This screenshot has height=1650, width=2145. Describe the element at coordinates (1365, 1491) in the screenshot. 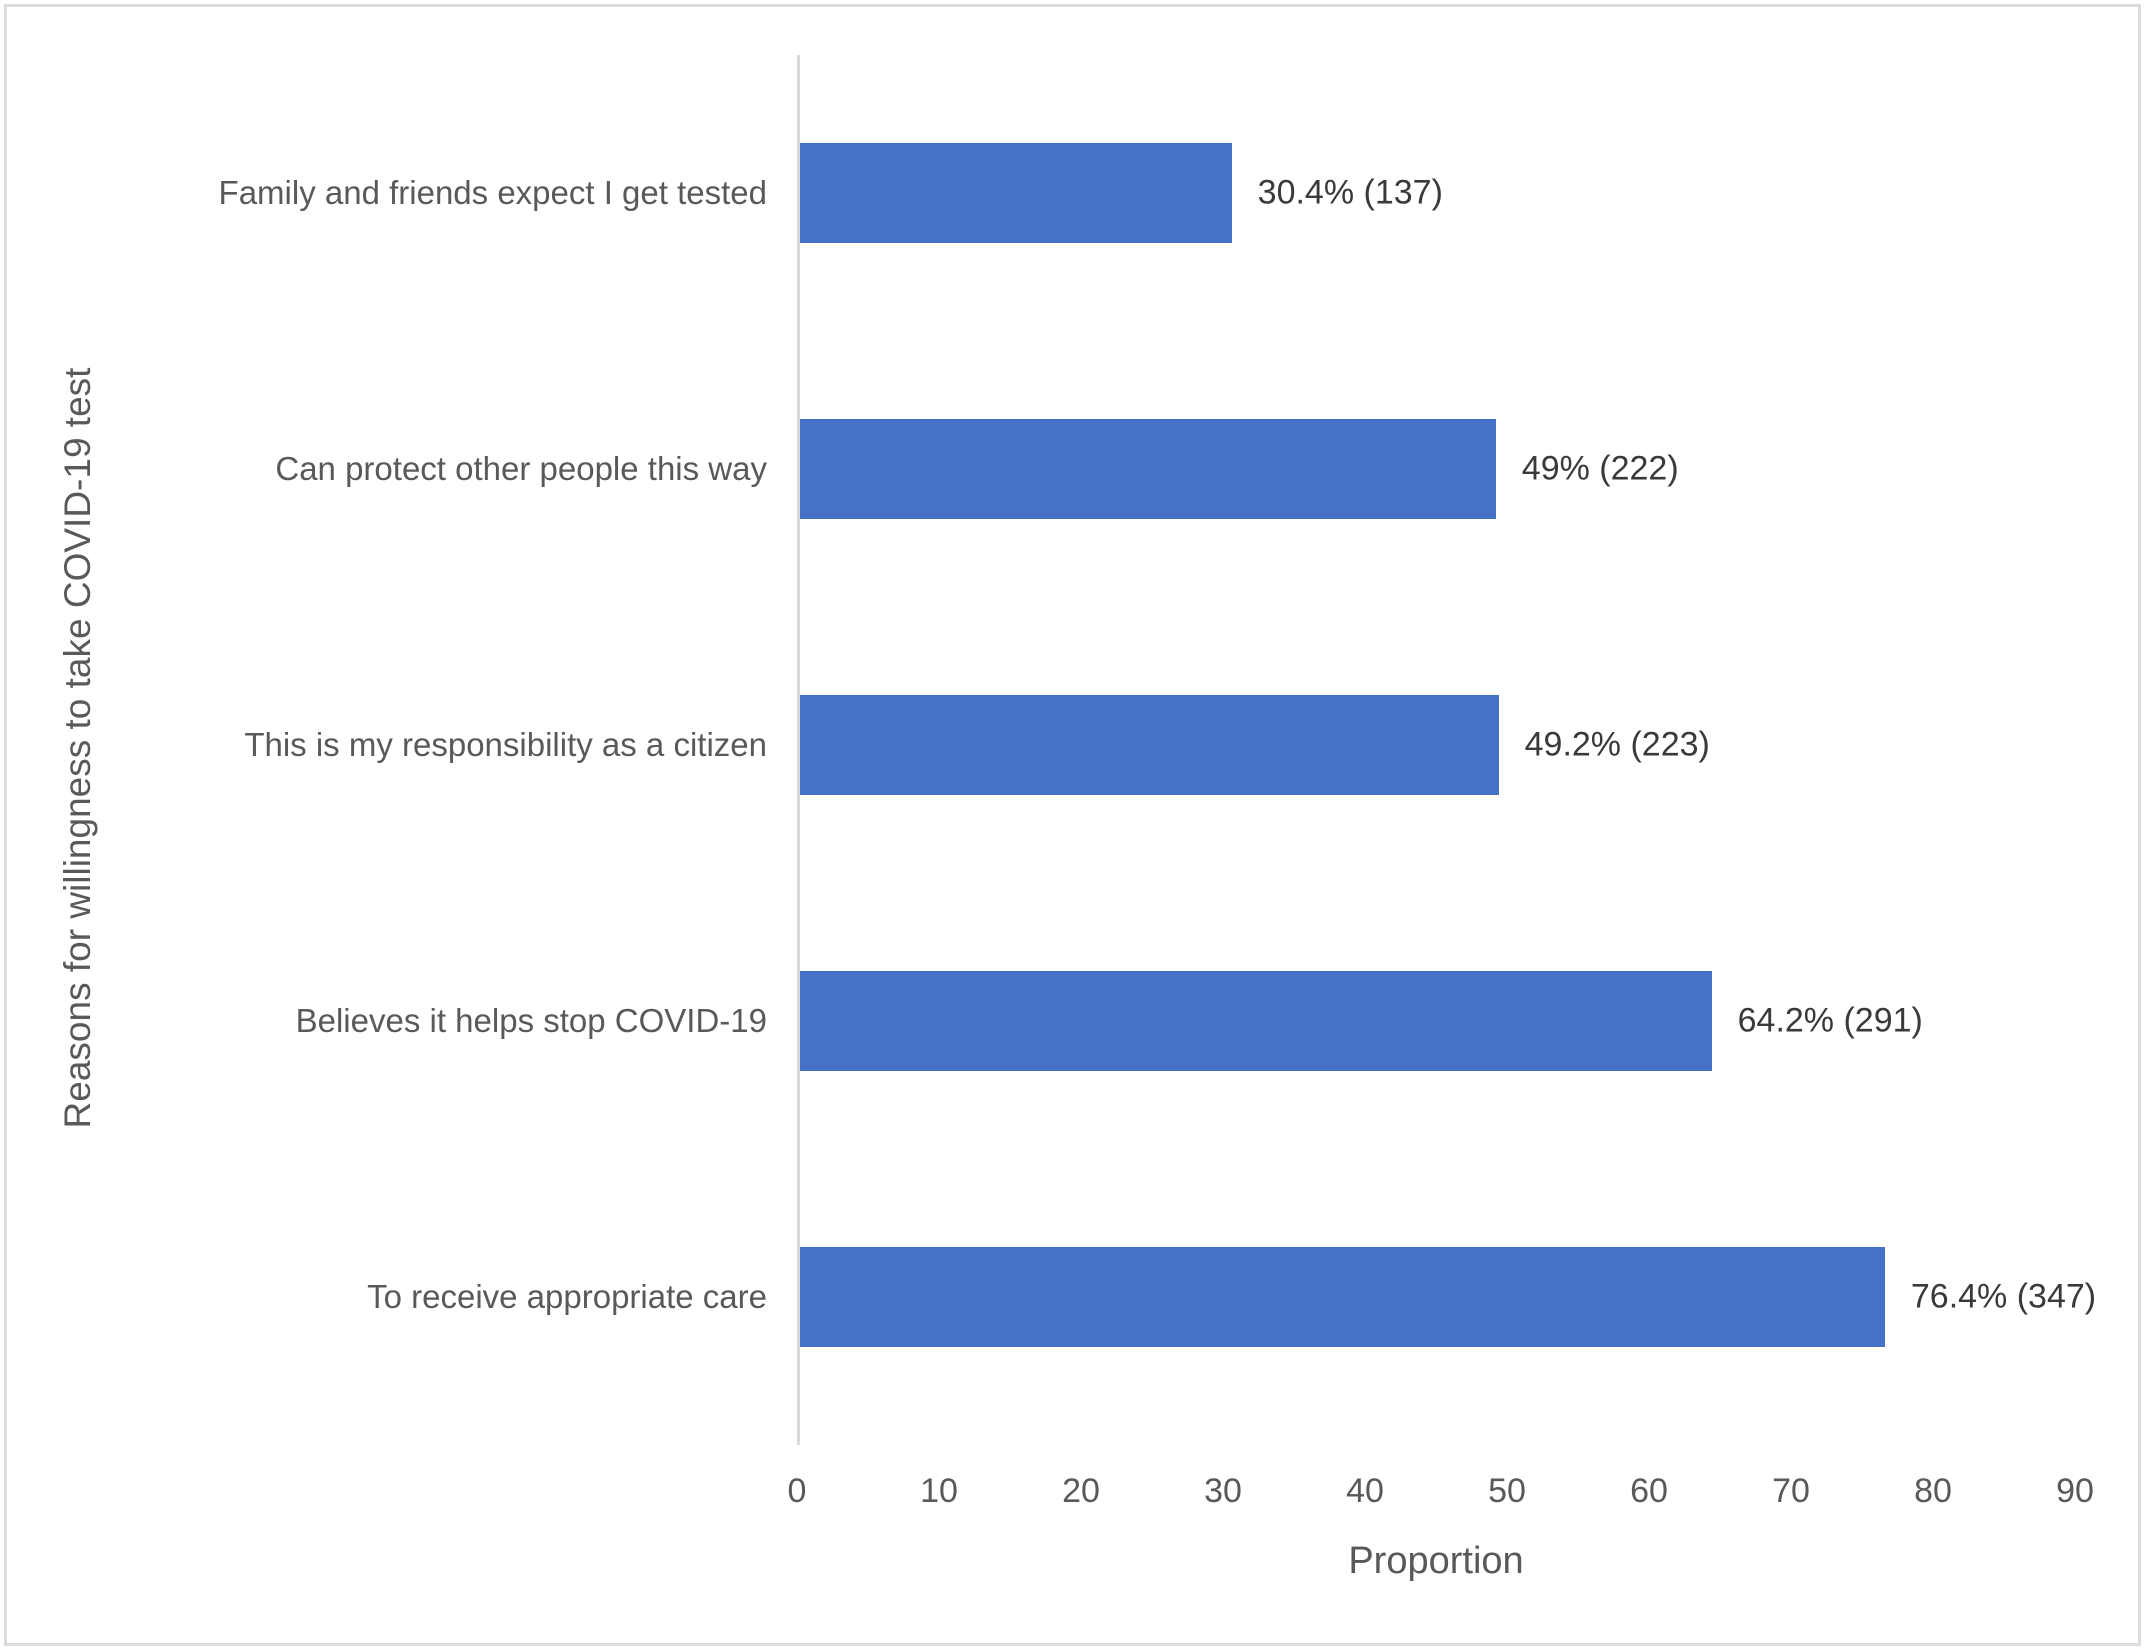

I see `x-tick-label: 40` at that location.